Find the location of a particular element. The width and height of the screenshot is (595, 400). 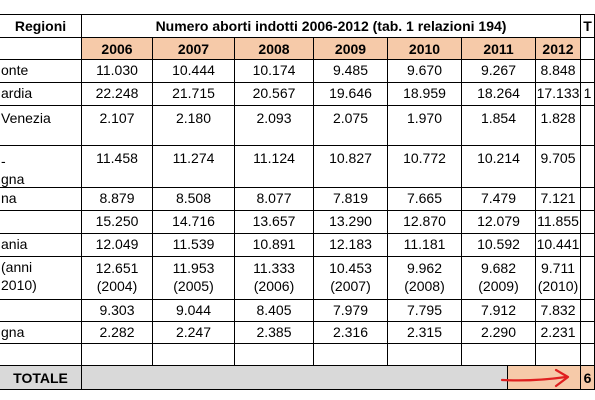

year-header-2008: 2008 is located at coordinates (274, 49).